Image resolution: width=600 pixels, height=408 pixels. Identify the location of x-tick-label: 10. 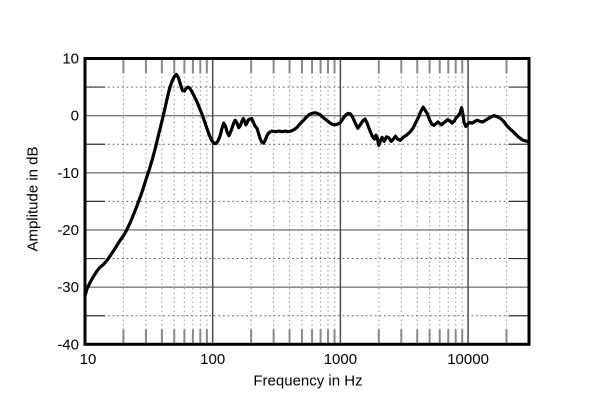
(88, 359).